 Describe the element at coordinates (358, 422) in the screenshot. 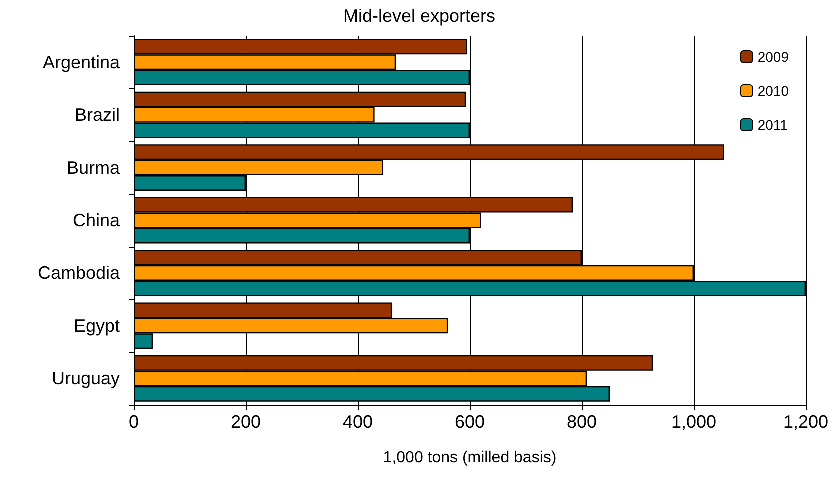

I see `x-tick-label: 400` at that location.